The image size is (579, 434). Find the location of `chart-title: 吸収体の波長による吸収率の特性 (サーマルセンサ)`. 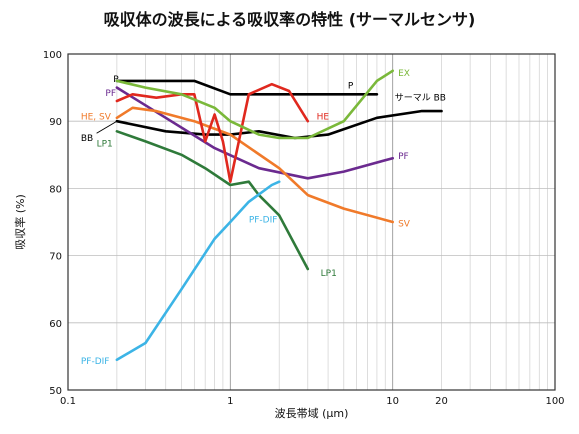

chart-title: 吸収体の波長による吸収率の特性 (サーマルセンサ) is located at coordinates (289, 19).